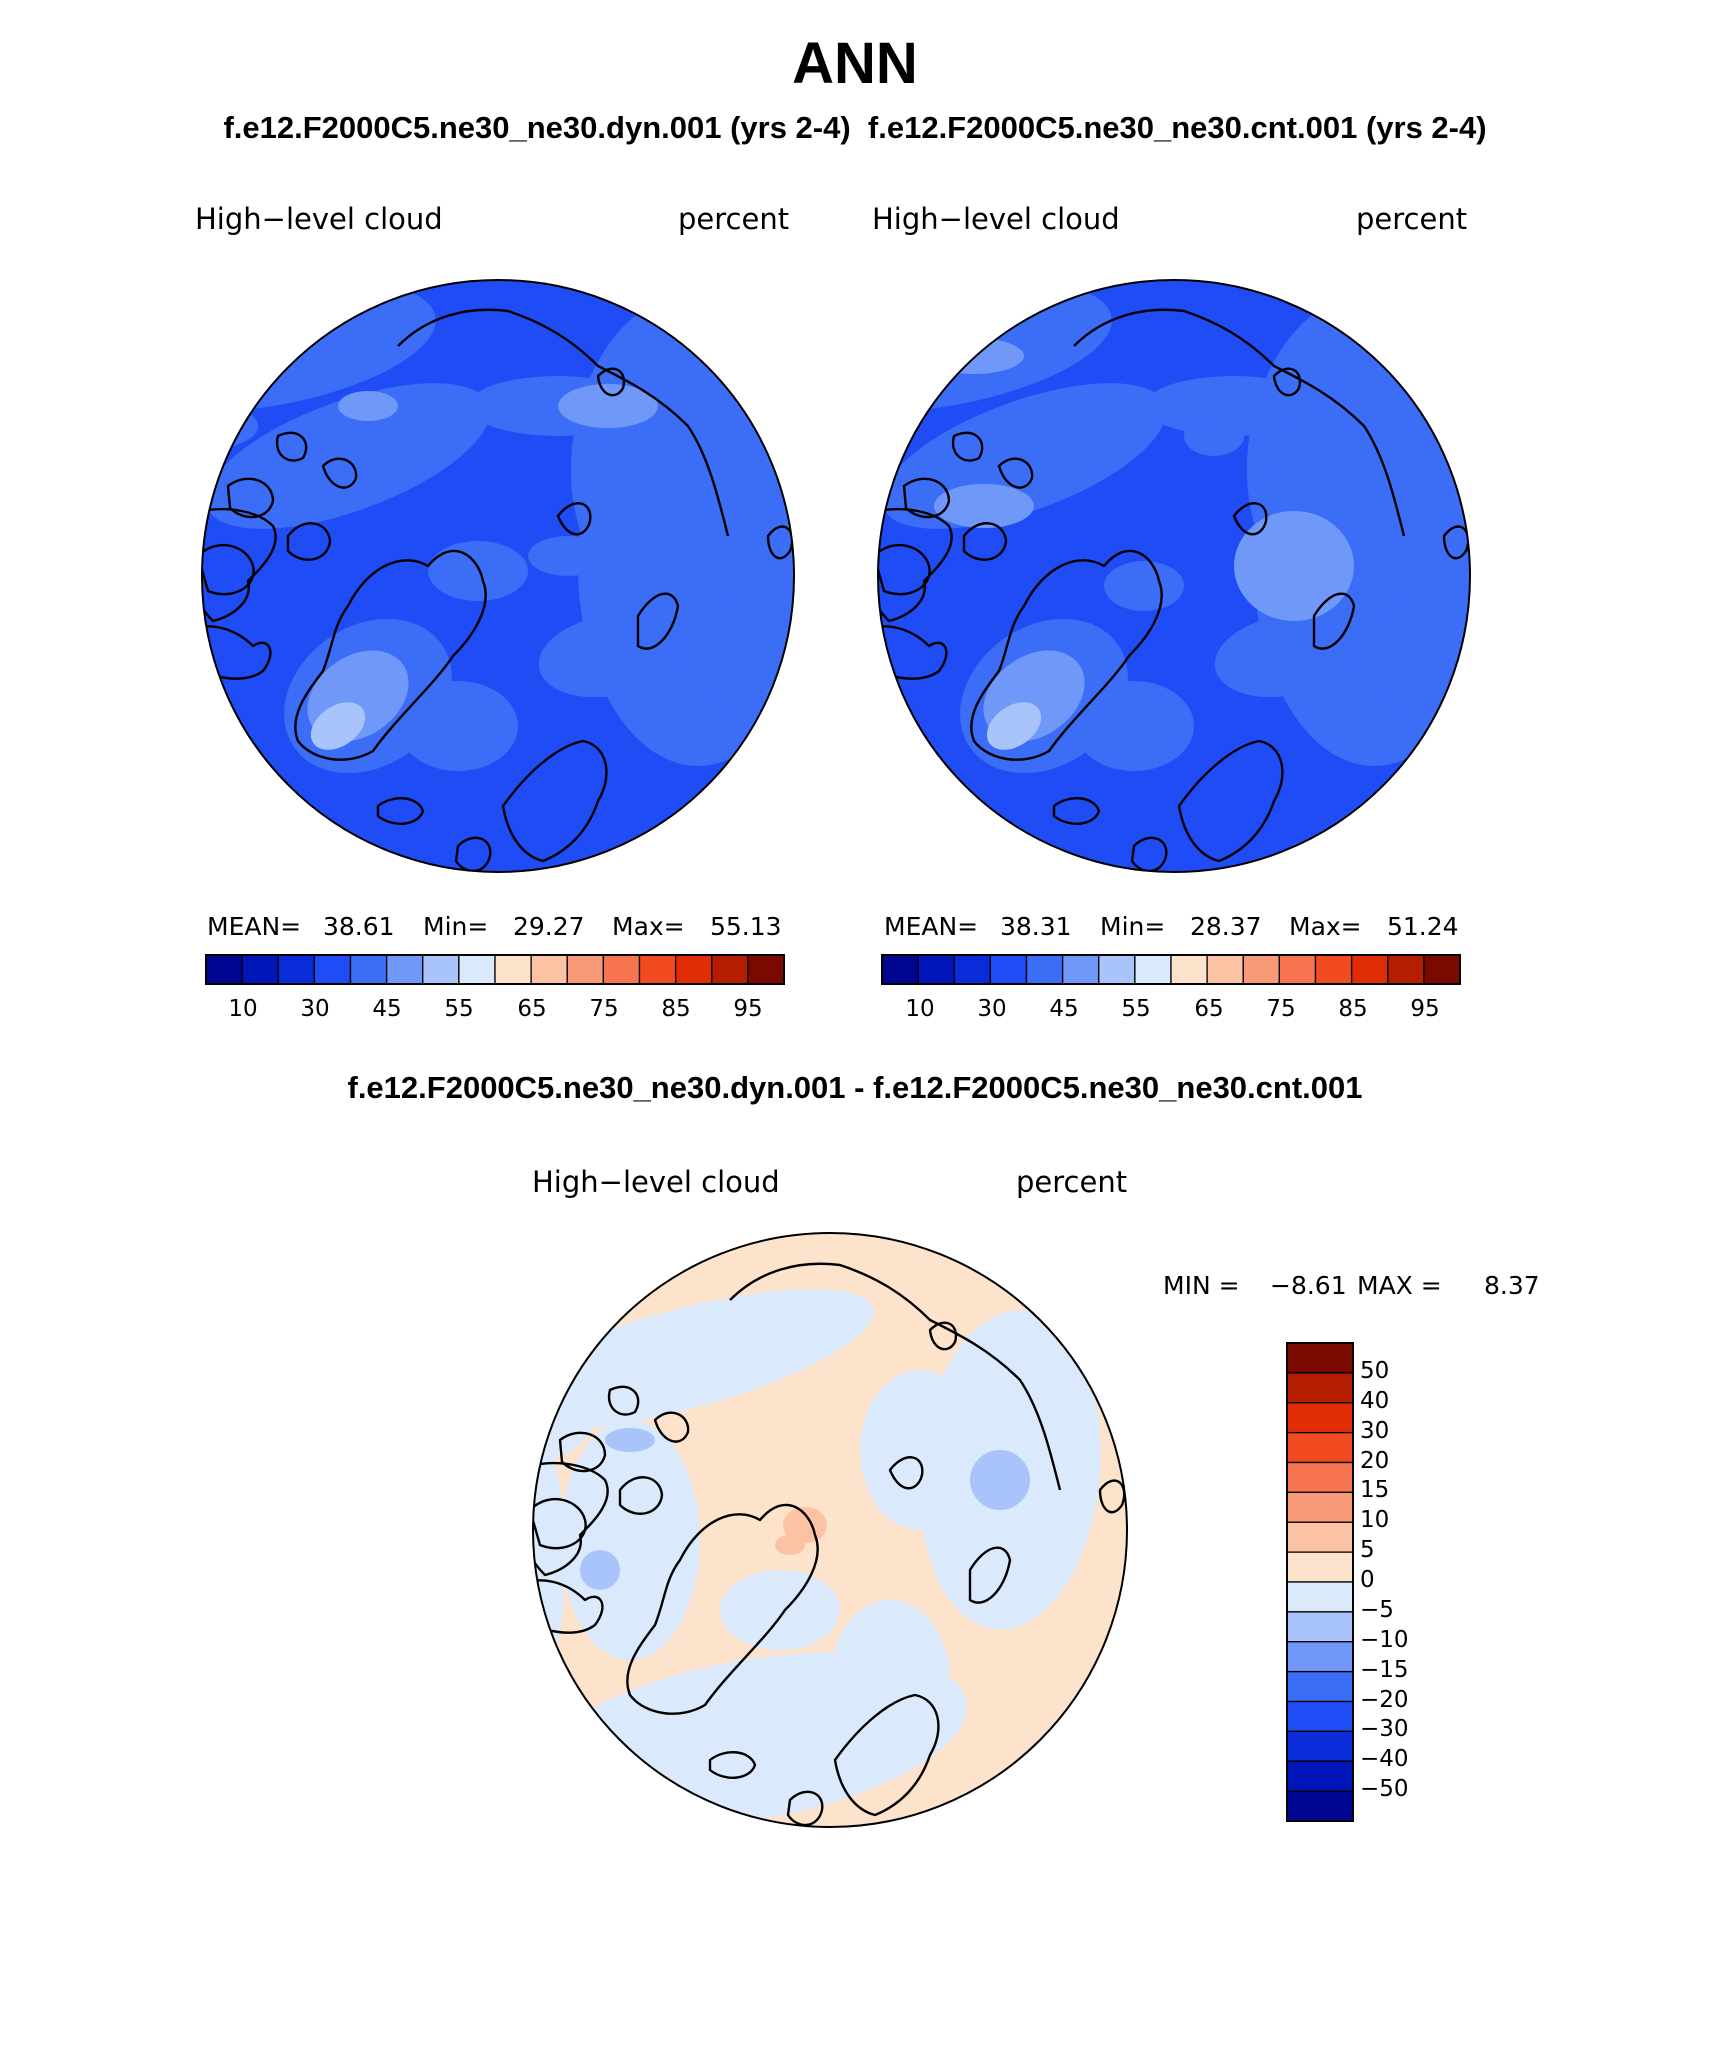  I want to click on diff-colorbar-label: 15, so click(1375, 1490).